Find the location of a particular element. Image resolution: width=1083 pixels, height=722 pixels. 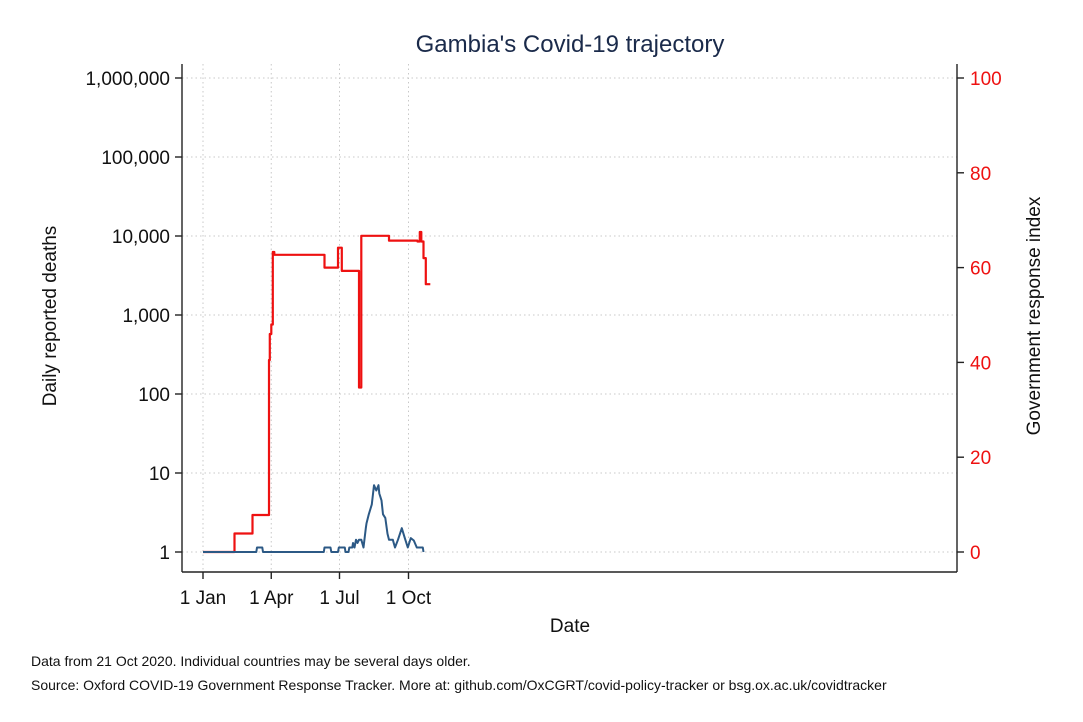

y-right-tick-label: 80 is located at coordinates (980, 174).